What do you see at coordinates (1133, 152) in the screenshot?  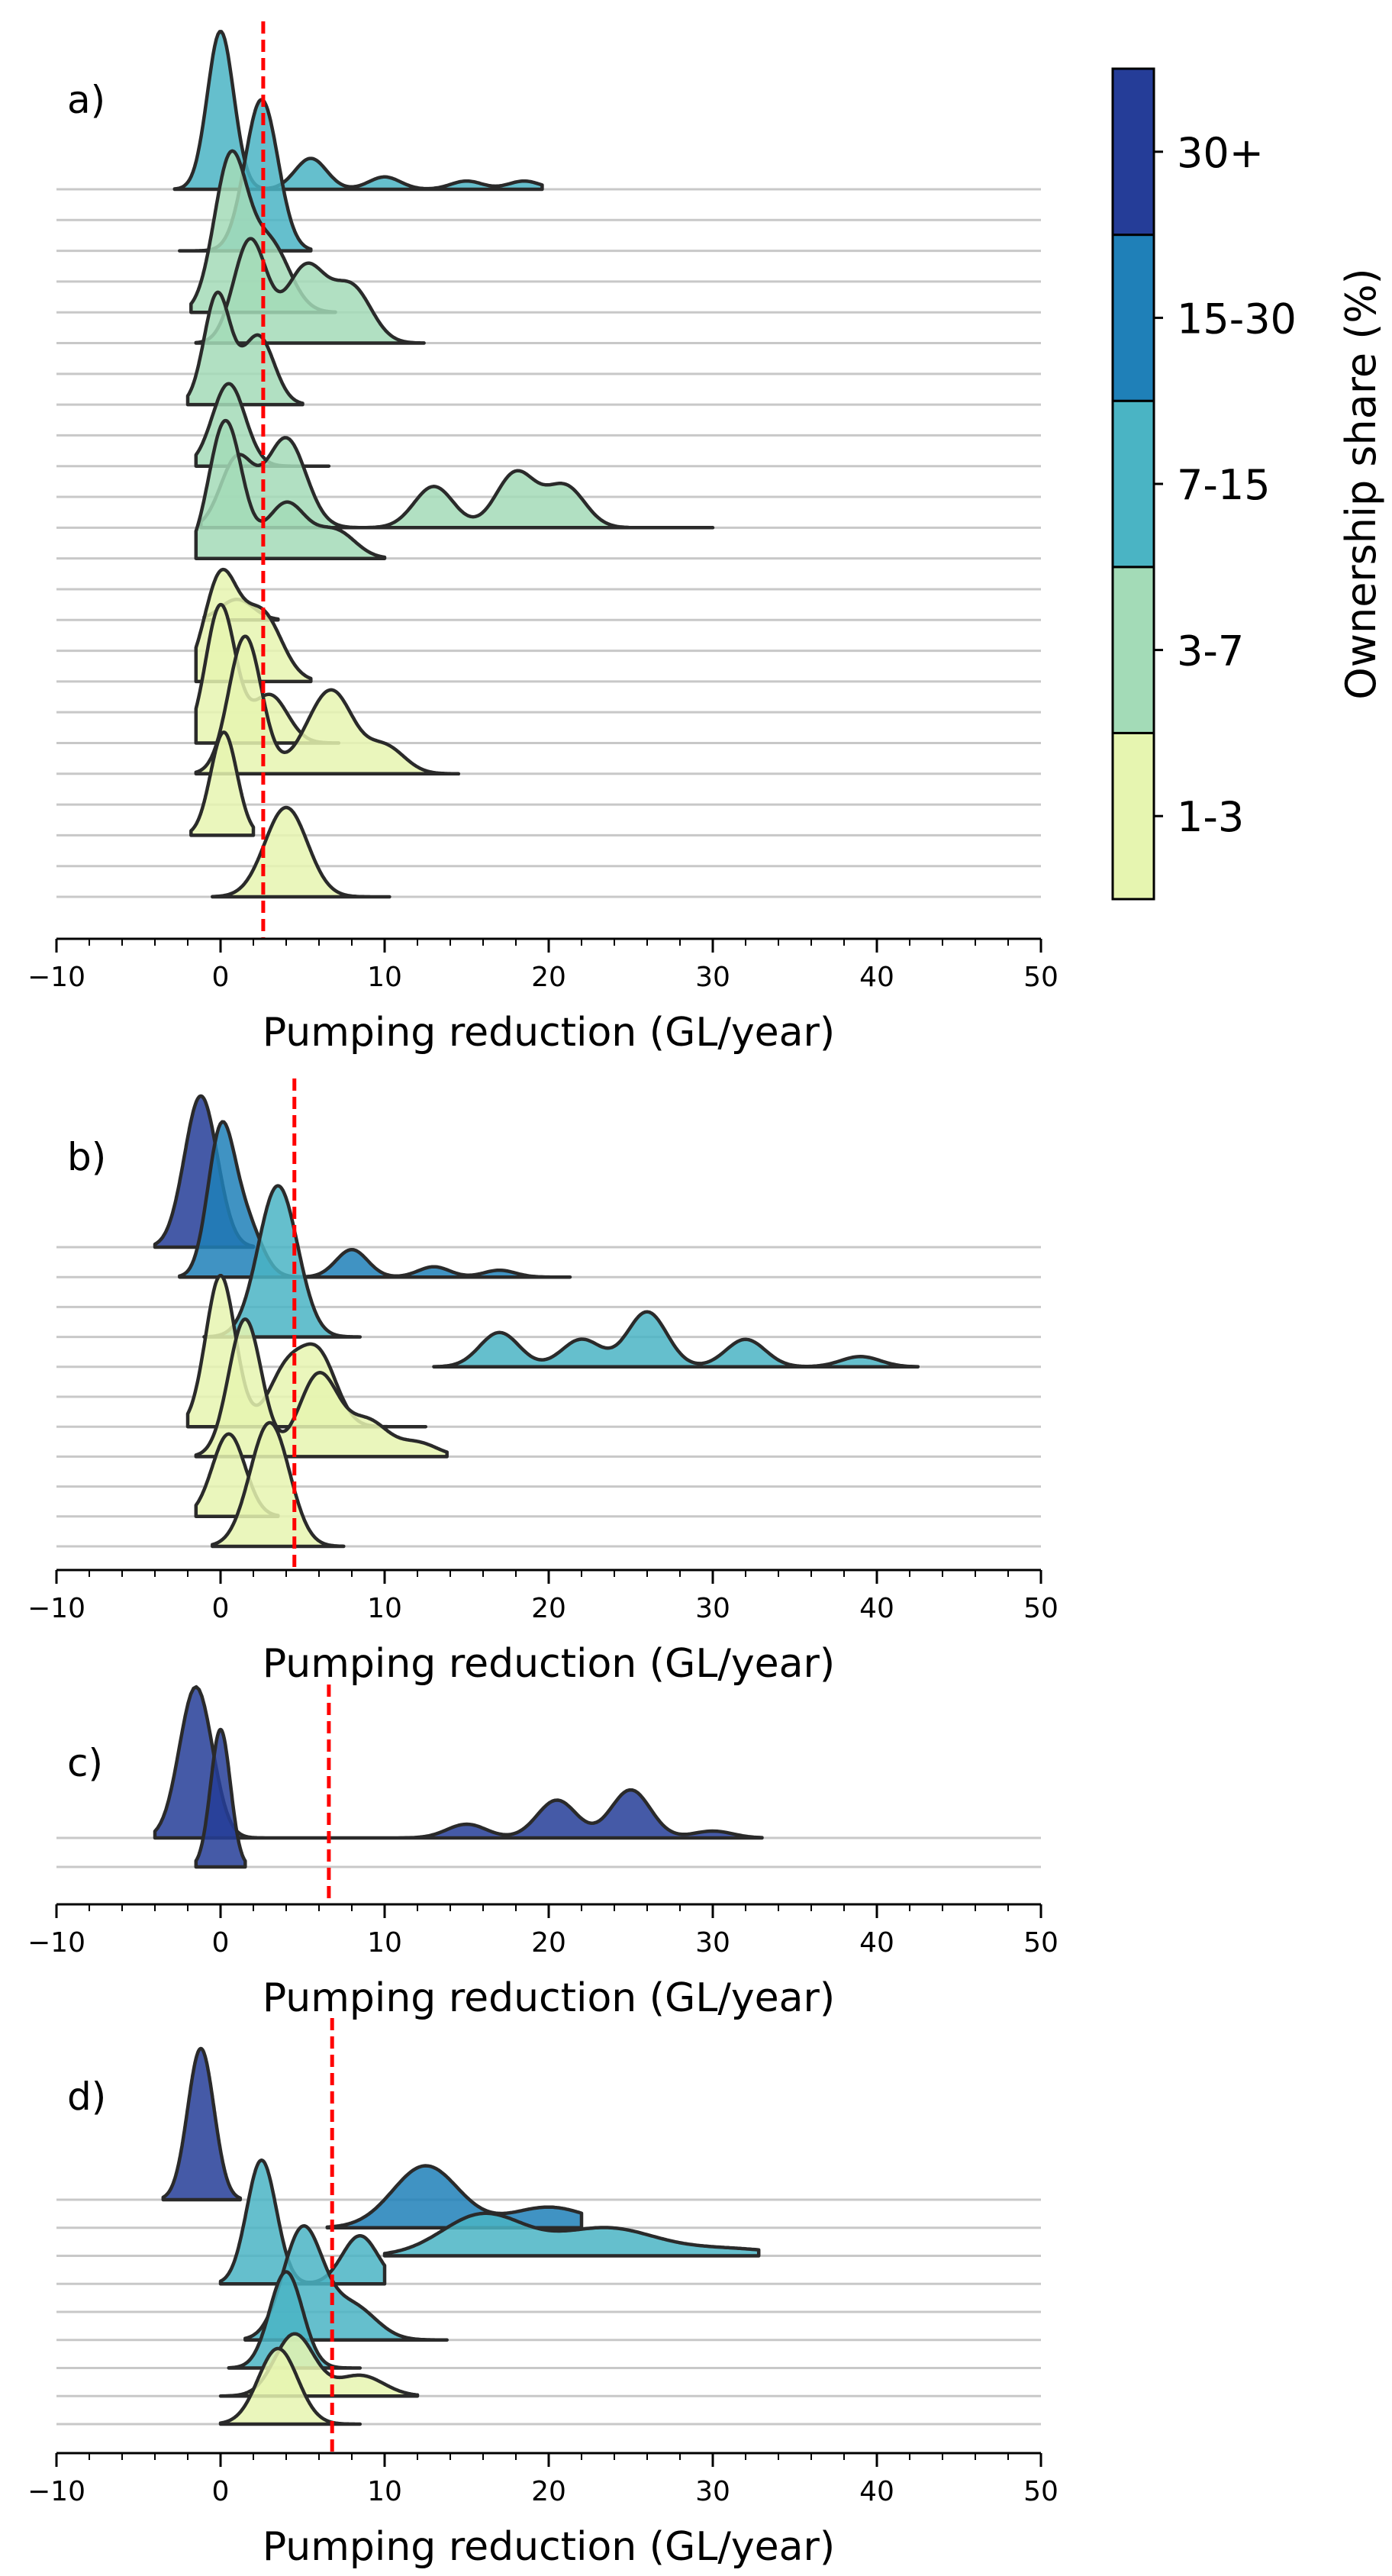 I see `colorbar-segment-30+` at bounding box center [1133, 152].